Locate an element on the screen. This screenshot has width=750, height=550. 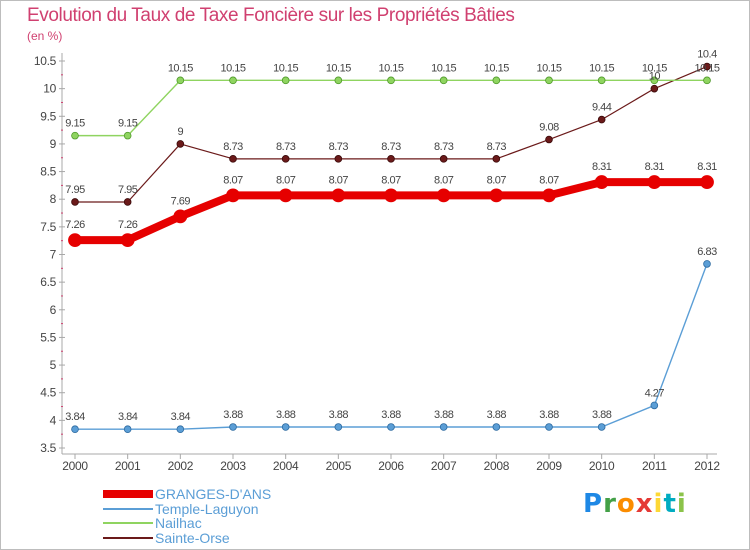
x-tick-label: 2004 is located at coordinates (286, 466).